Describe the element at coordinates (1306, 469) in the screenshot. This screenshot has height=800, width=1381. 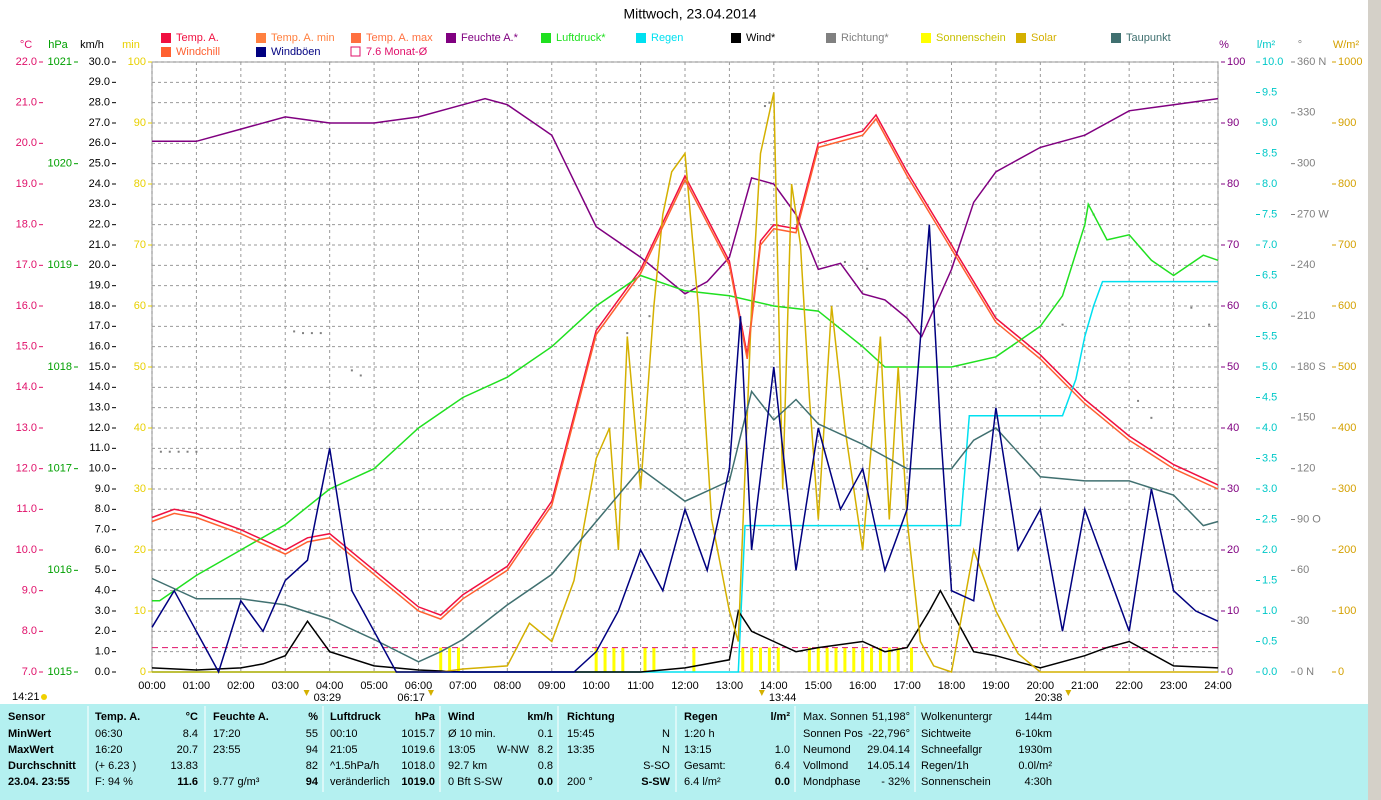
I see `y-tick-label: 120` at that location.